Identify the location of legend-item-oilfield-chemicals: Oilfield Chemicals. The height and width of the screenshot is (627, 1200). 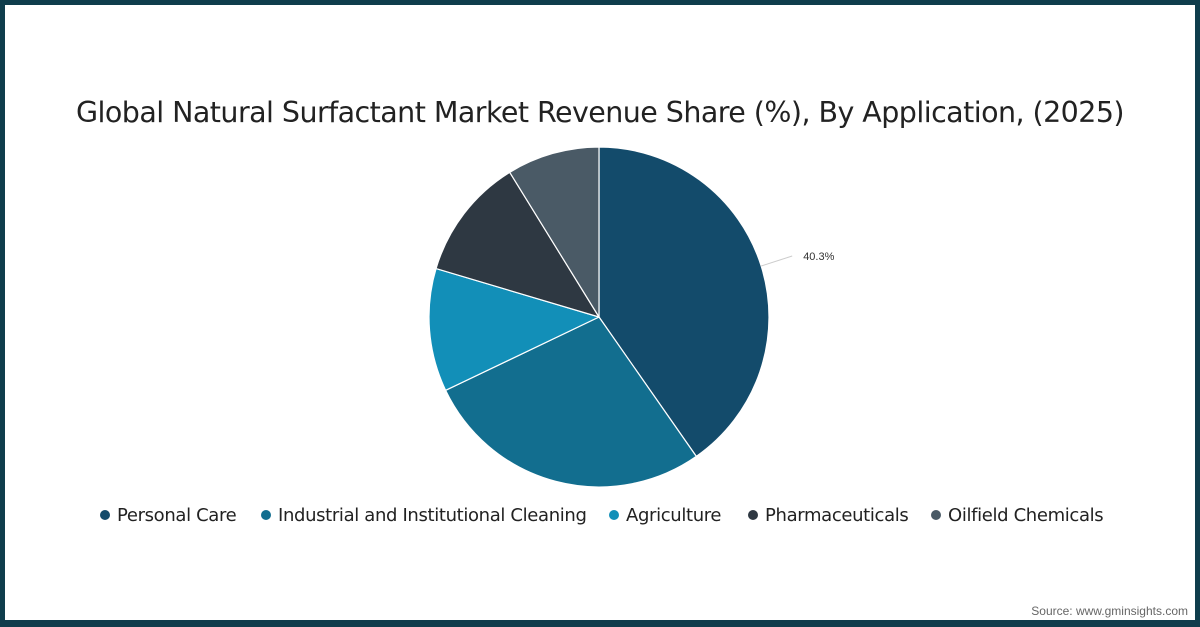
(1017, 515).